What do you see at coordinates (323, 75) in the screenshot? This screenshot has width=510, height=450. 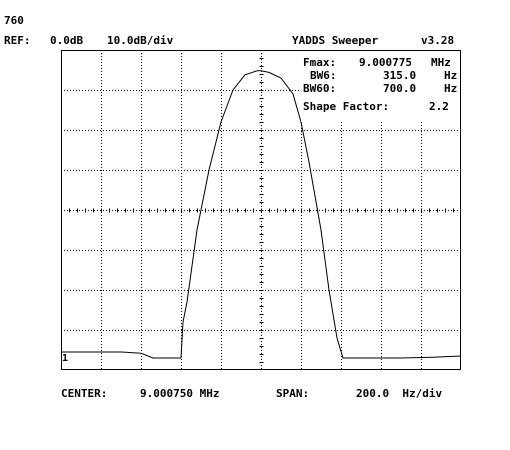 I see `bw6-label: BW6:` at bounding box center [323, 75].